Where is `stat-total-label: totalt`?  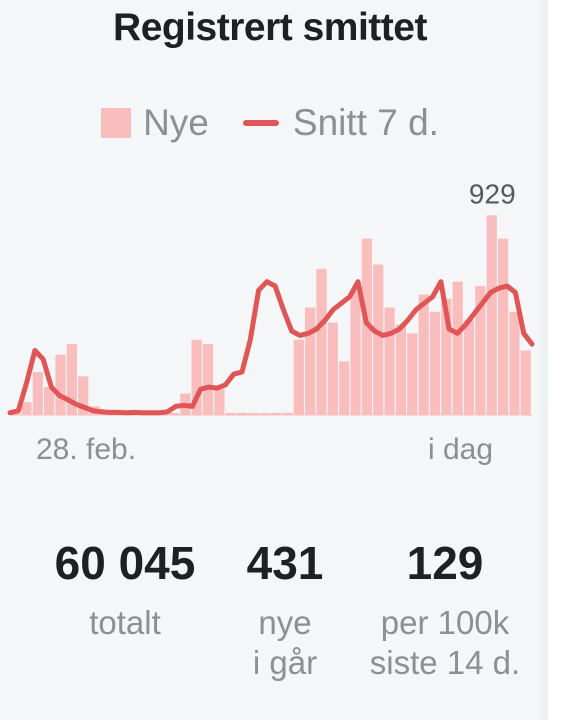
stat-total-label: totalt is located at coordinates (125, 623).